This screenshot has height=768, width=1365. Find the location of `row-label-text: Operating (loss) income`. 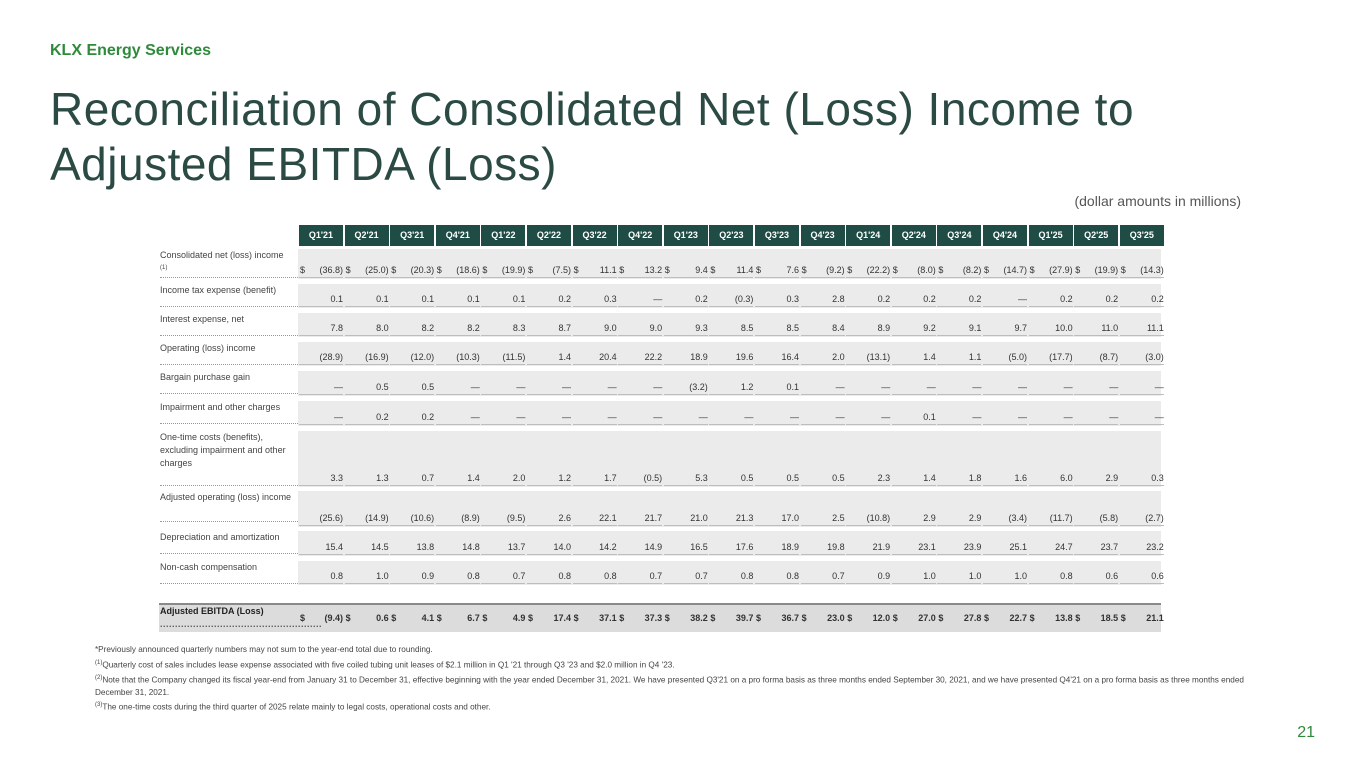

row-label-text: Operating (loss) income is located at coordinates (208, 348).